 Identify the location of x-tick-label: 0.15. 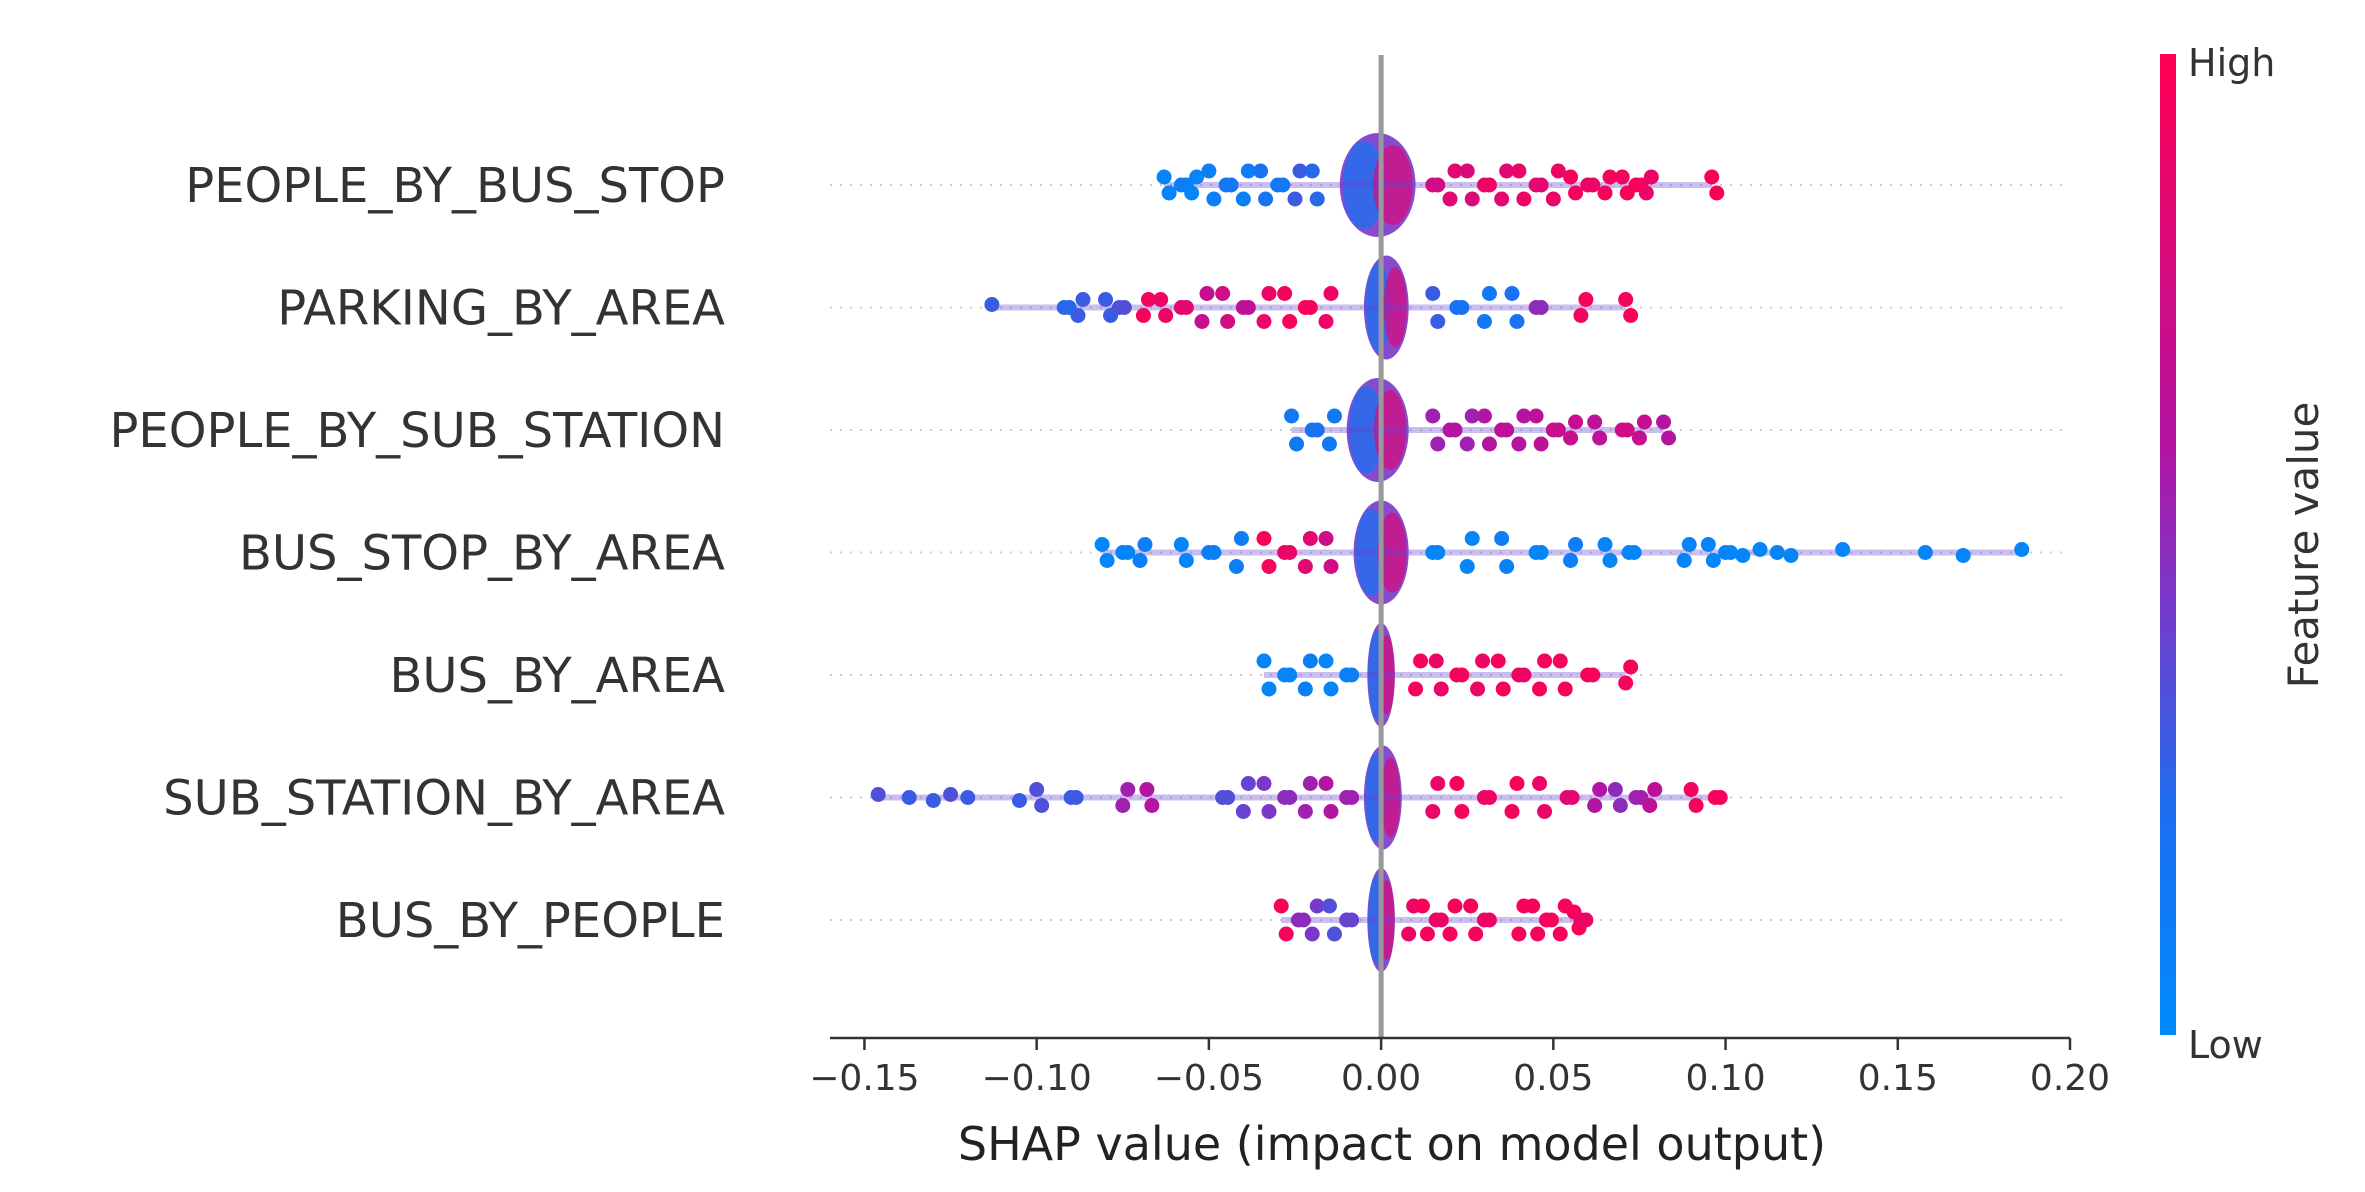
(1898, 1078).